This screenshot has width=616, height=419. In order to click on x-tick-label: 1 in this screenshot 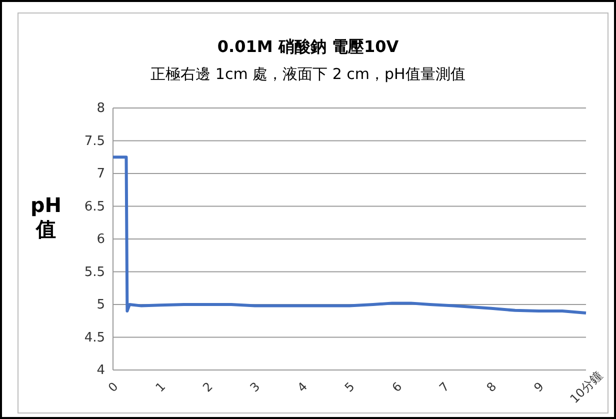, I will do `click(160, 387)`.